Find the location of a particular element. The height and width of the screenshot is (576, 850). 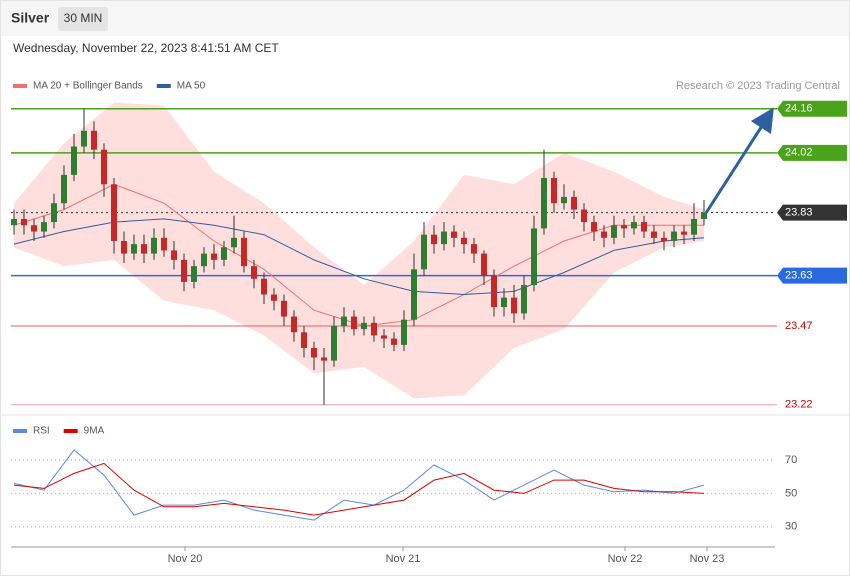

header-bar is located at coordinates (425, 18).